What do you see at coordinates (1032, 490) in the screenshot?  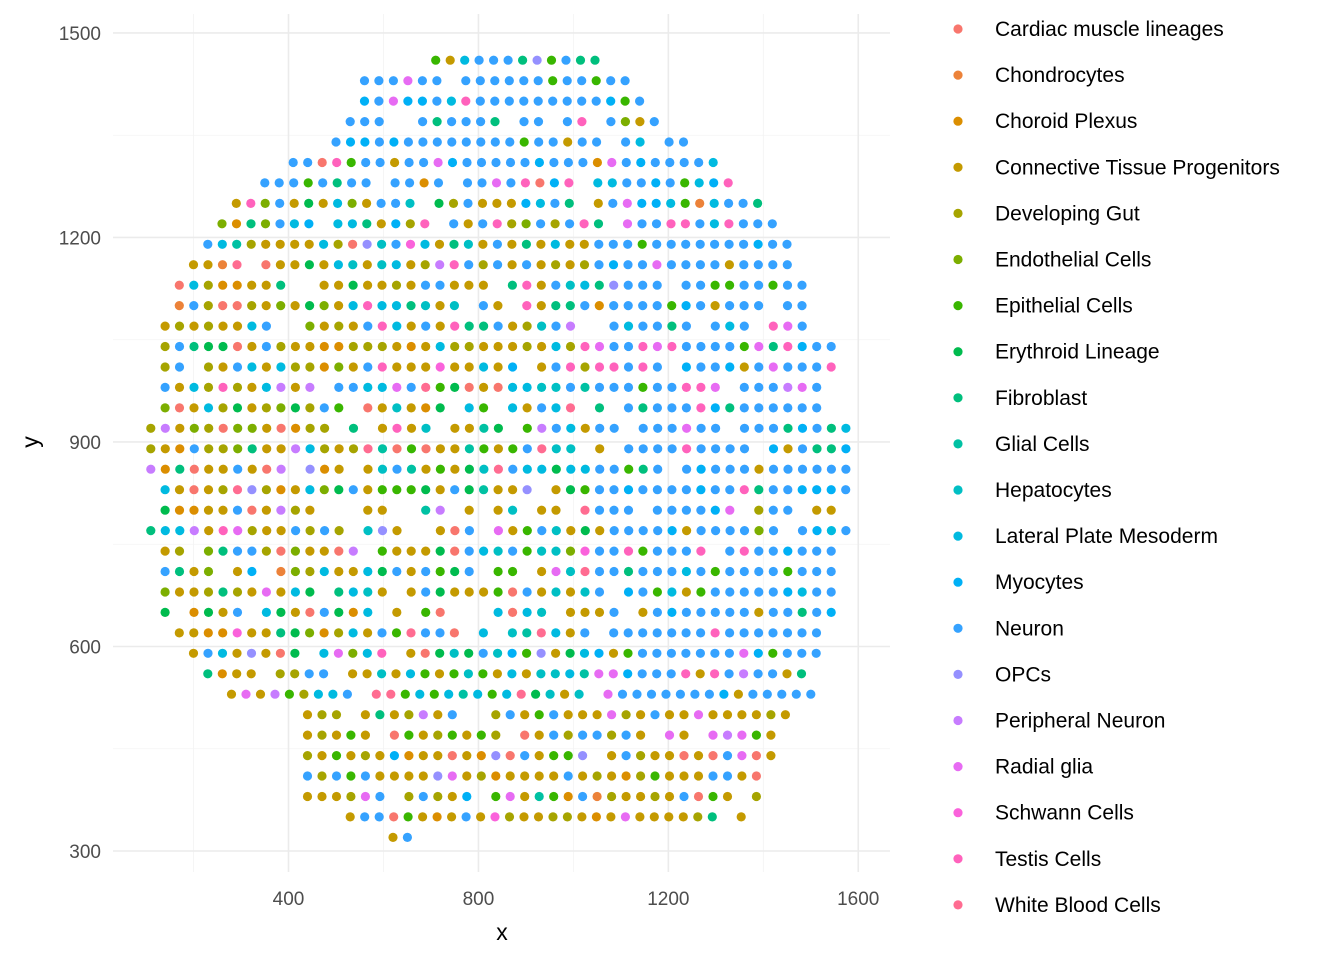 I see `legend-item: Hepatocytes` at bounding box center [1032, 490].